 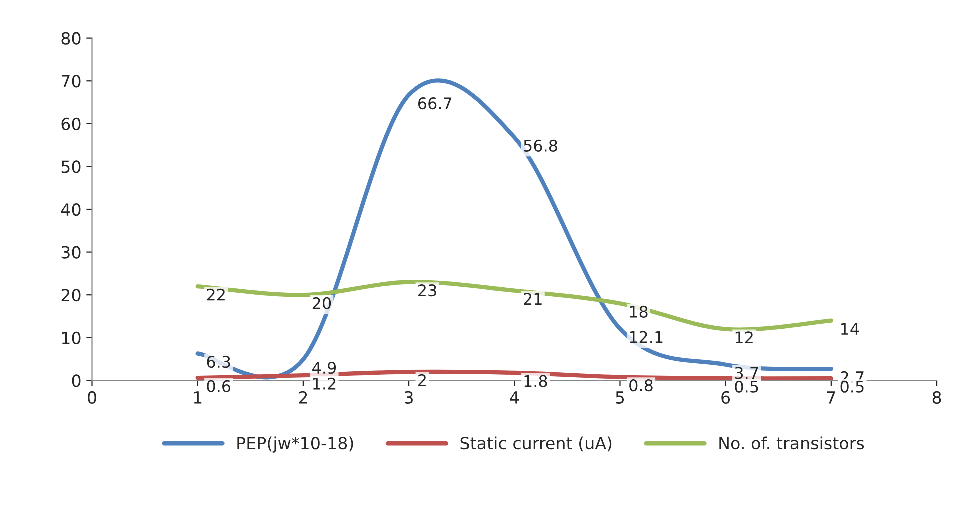 I want to click on data-label: 0.5, so click(x=746, y=386).